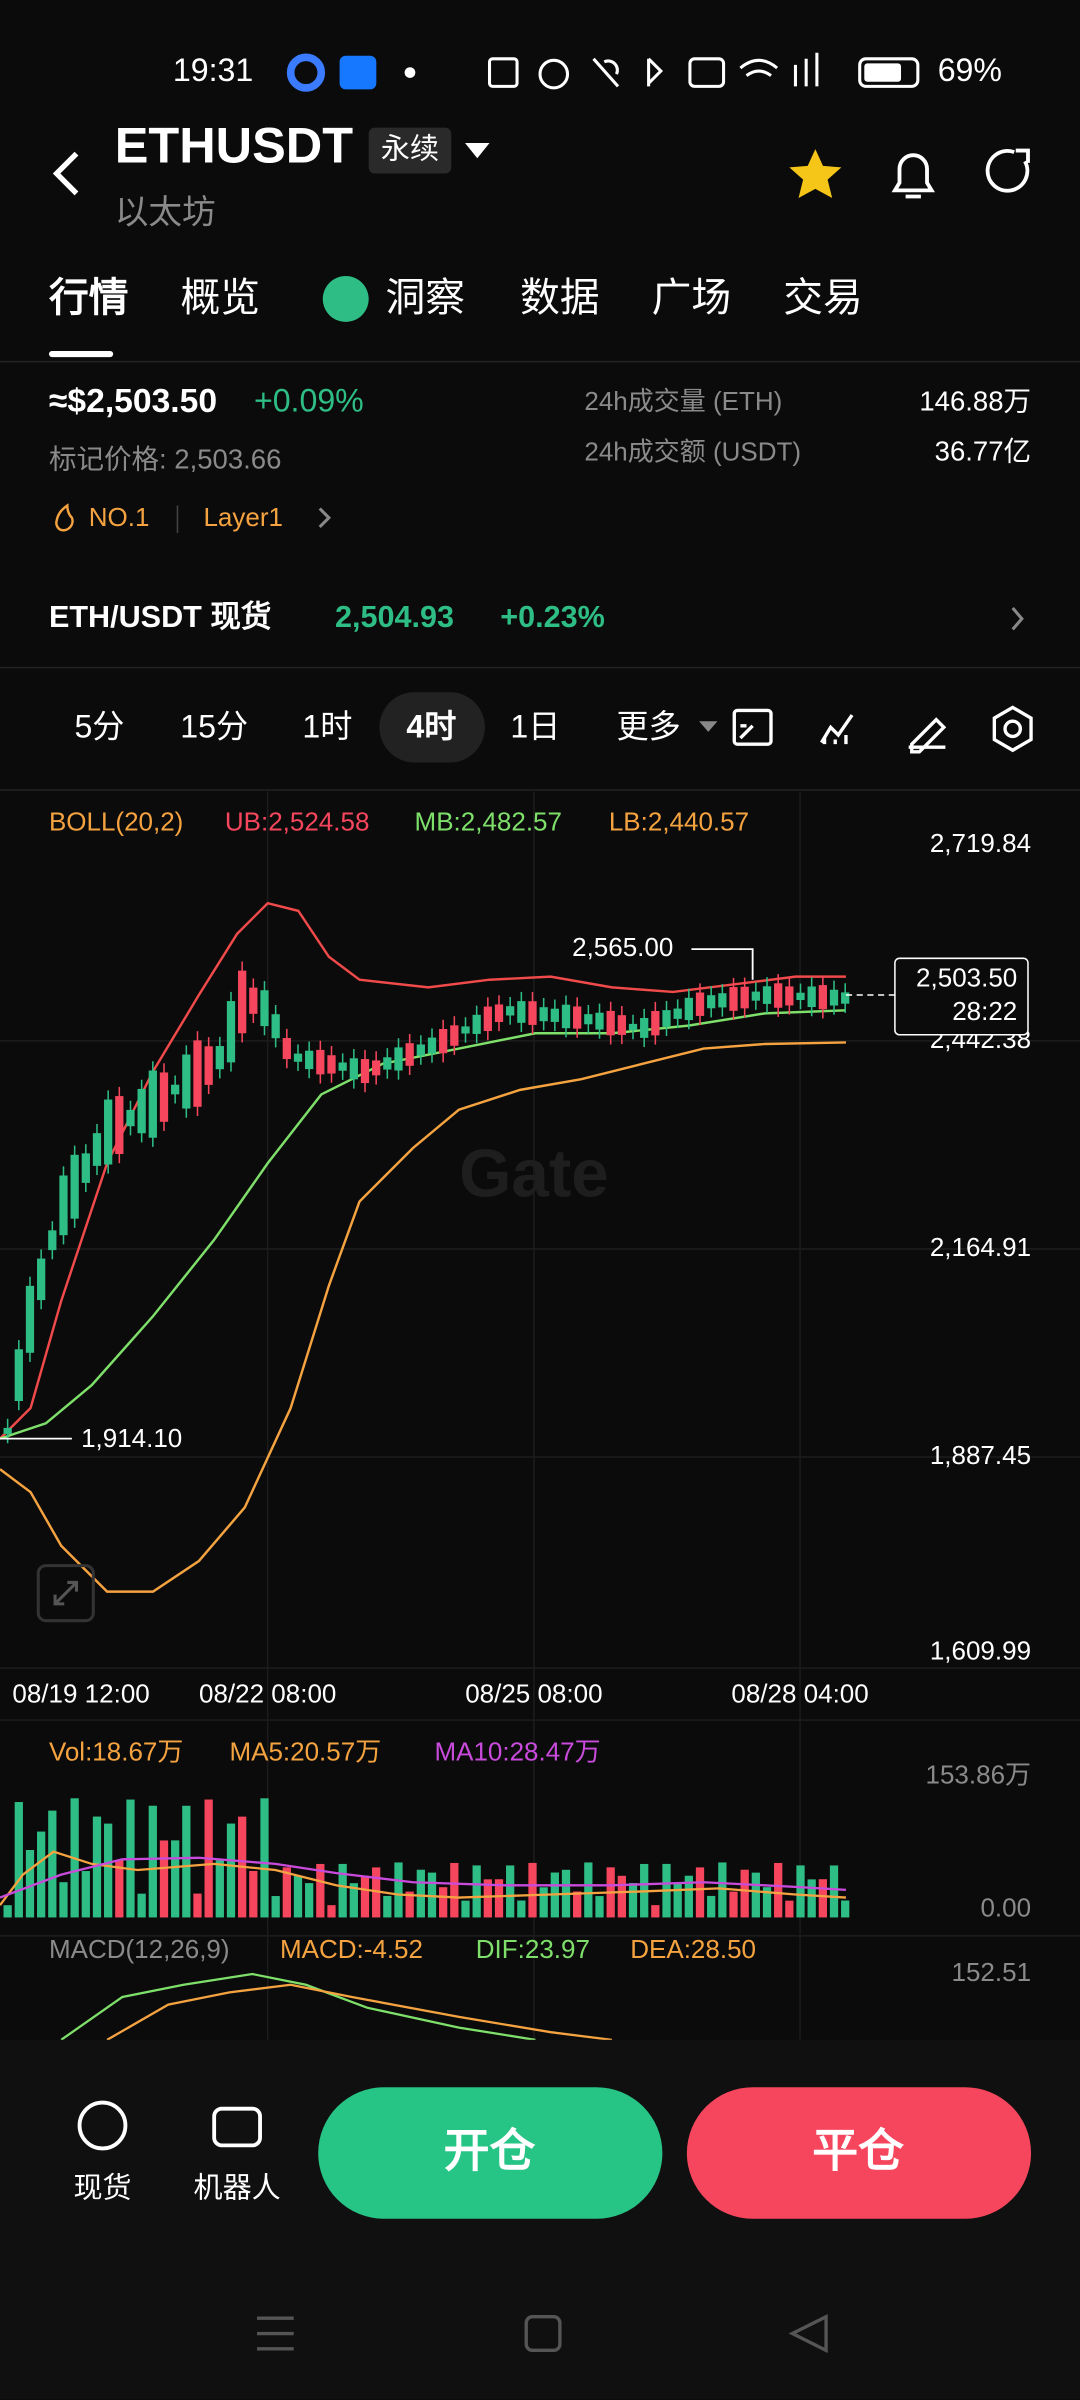 This screenshot has width=1080, height=2400. Describe the element at coordinates (119, 517) in the screenshot. I see `tag-rank: NO.1` at that location.